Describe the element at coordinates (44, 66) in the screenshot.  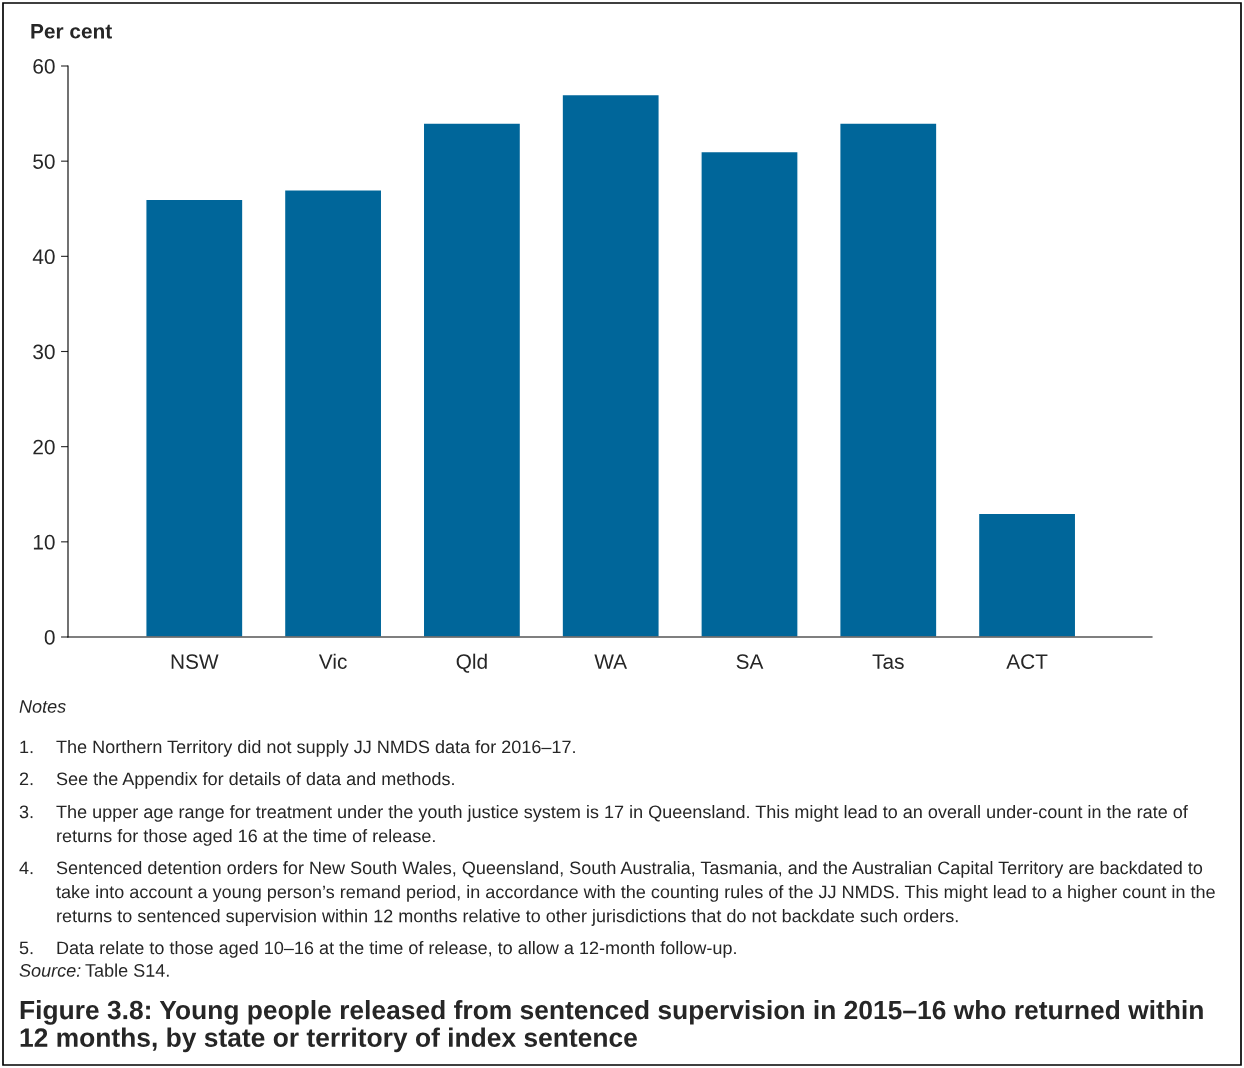
I see `y-tick-label: 60` at that location.